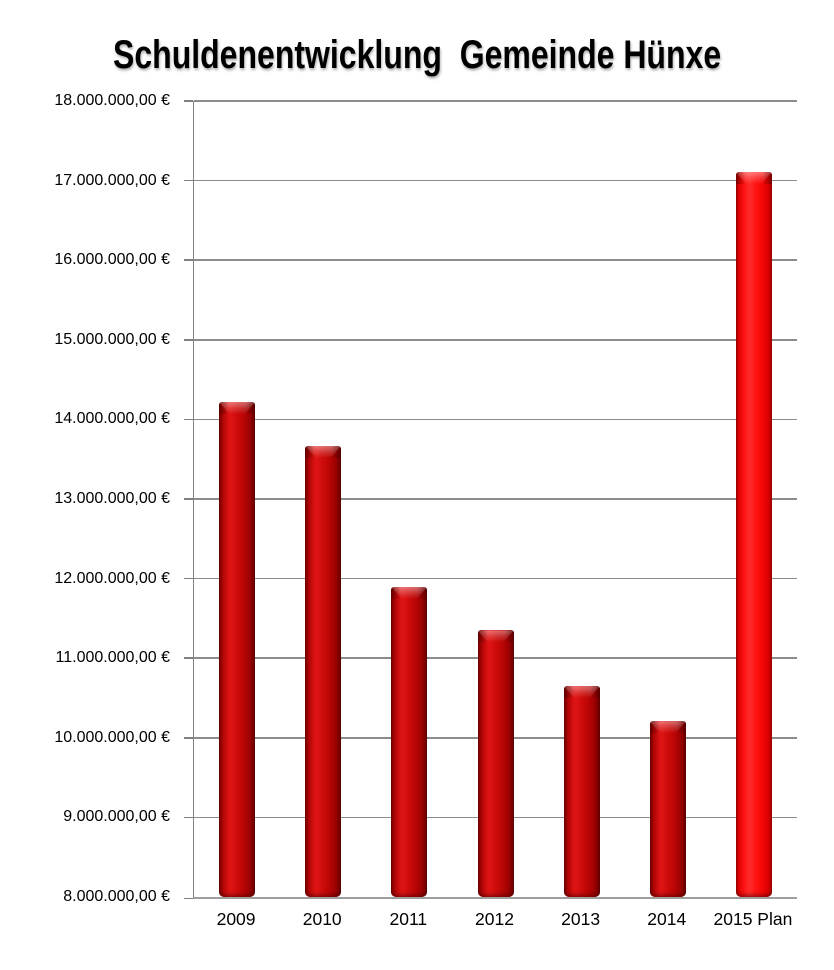 The width and height of the screenshot is (834, 970). I want to click on x-axis-label-2013: 2013, so click(581, 919).